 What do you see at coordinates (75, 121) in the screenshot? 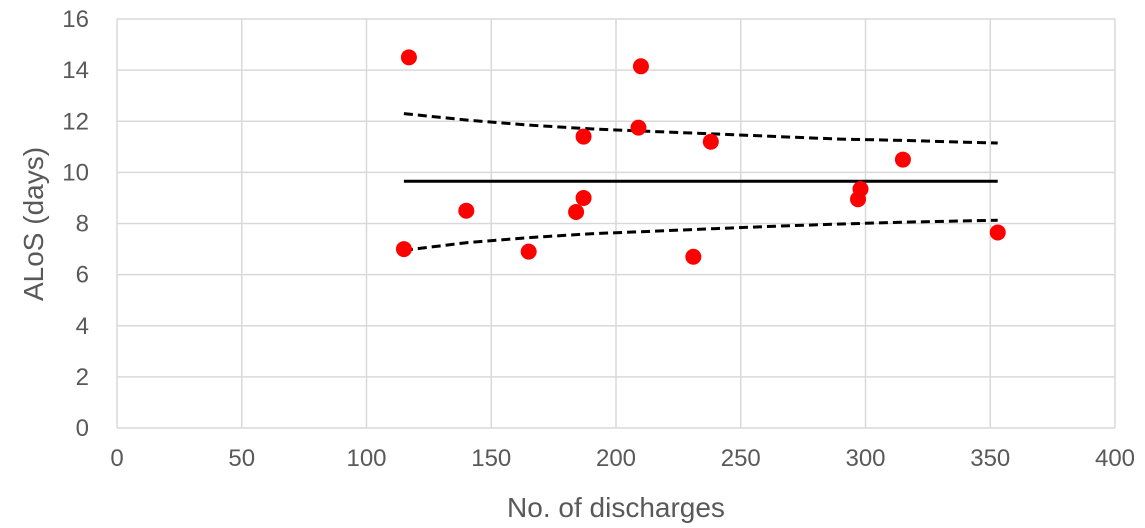
I see `y-tick-label: 12` at bounding box center [75, 121].